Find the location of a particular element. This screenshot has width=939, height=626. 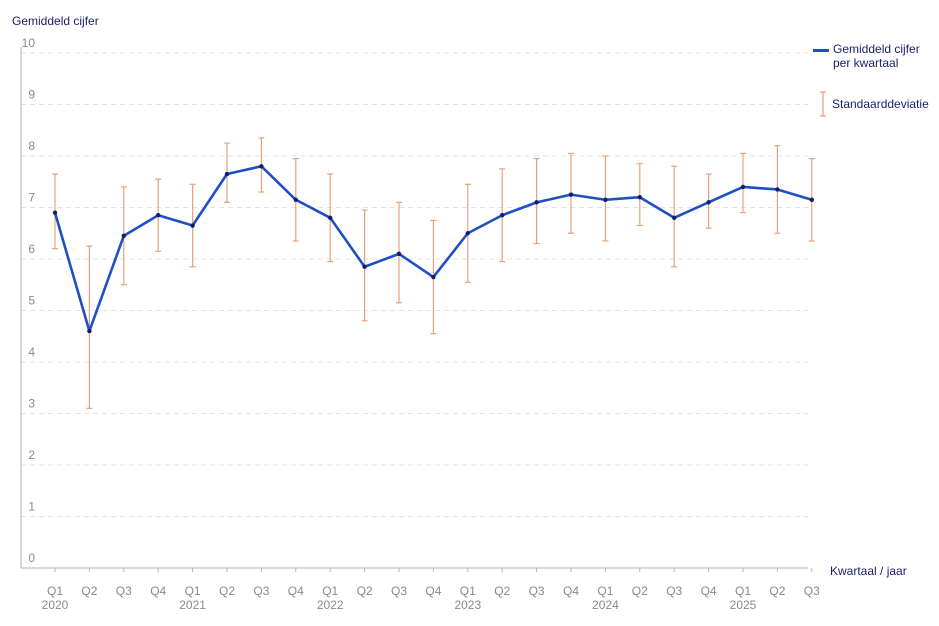

x-tick-label-year: 2023 is located at coordinates (467, 605).